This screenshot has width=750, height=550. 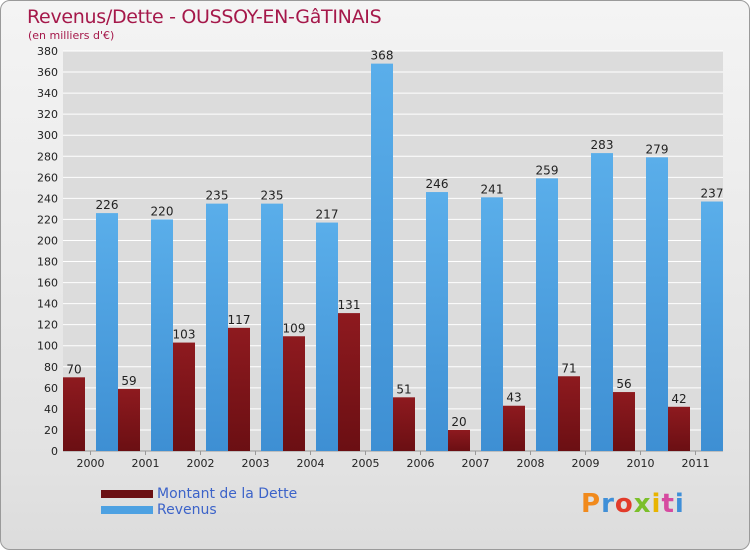 I want to click on data-label-revenus: 217, so click(x=327, y=215).